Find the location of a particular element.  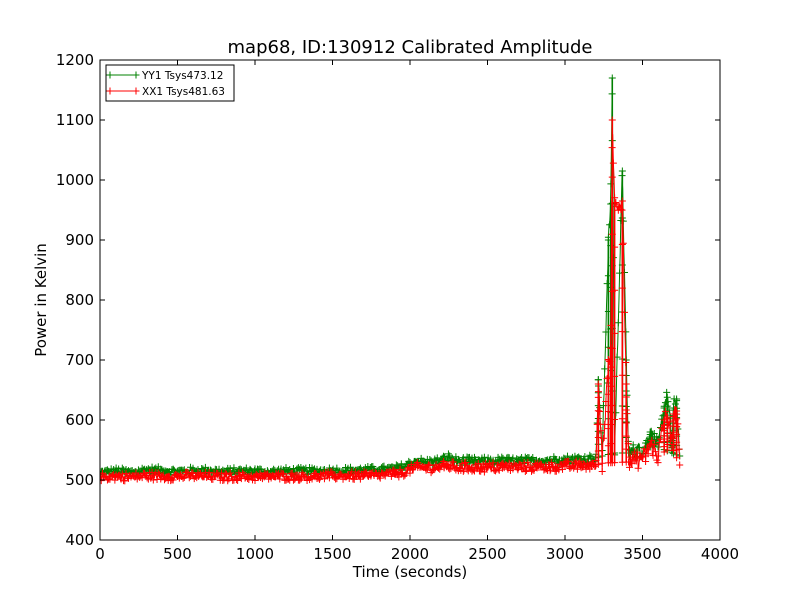

legend: YY1 Tsys473.12 XX1 Tsys481.63 is located at coordinates (170, 83).